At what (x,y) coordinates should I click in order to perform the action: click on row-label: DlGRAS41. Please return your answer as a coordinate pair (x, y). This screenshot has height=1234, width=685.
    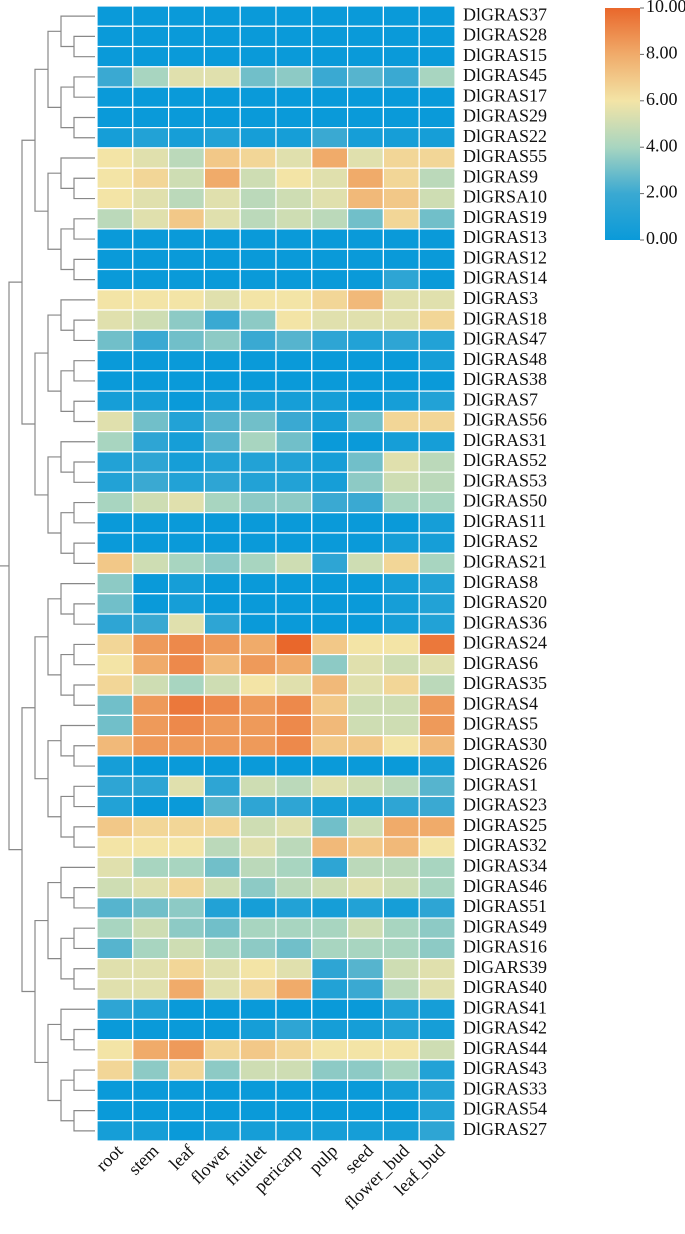
    Looking at the image, I should click on (505, 1007).